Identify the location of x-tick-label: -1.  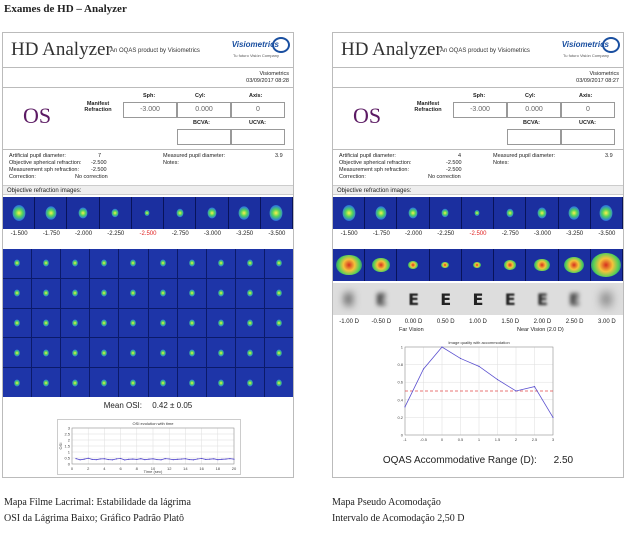
(405, 439).